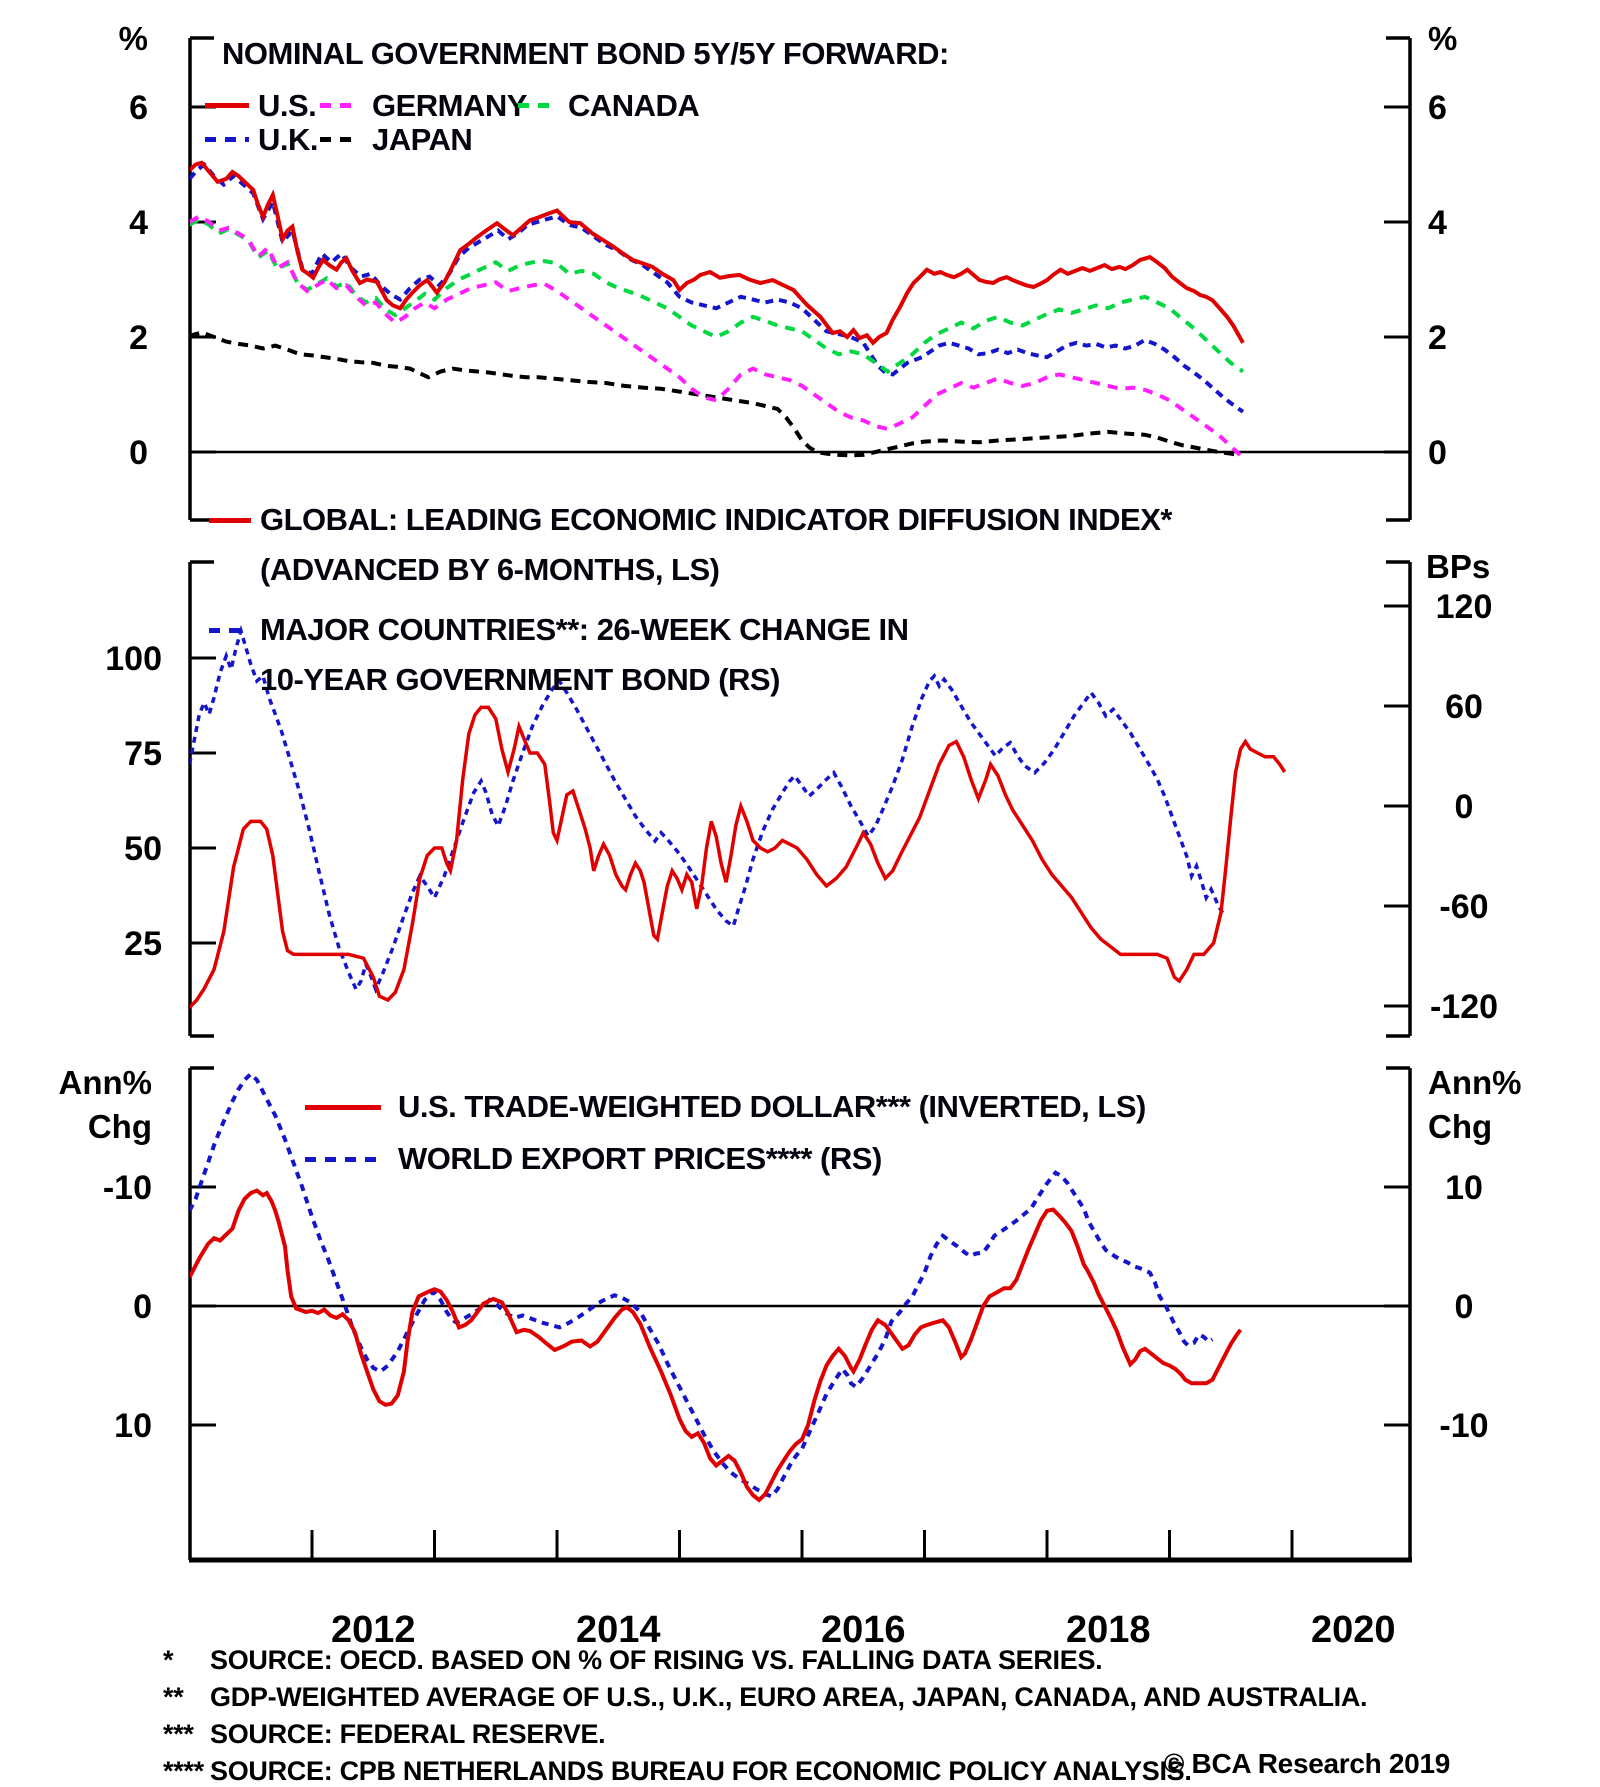 Image resolution: width=1600 pixels, height=1787 pixels. I want to click on legend-label-uk: U.K., so click(288, 139).